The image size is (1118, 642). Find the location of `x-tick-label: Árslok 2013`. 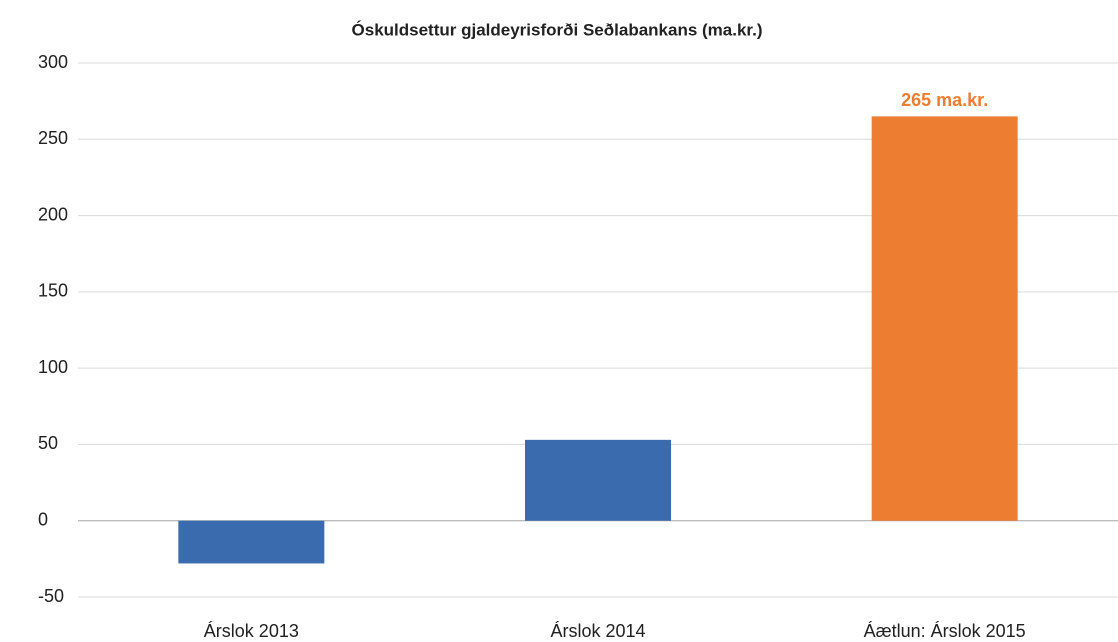

x-tick-label: Árslok 2013 is located at coordinates (251, 631).